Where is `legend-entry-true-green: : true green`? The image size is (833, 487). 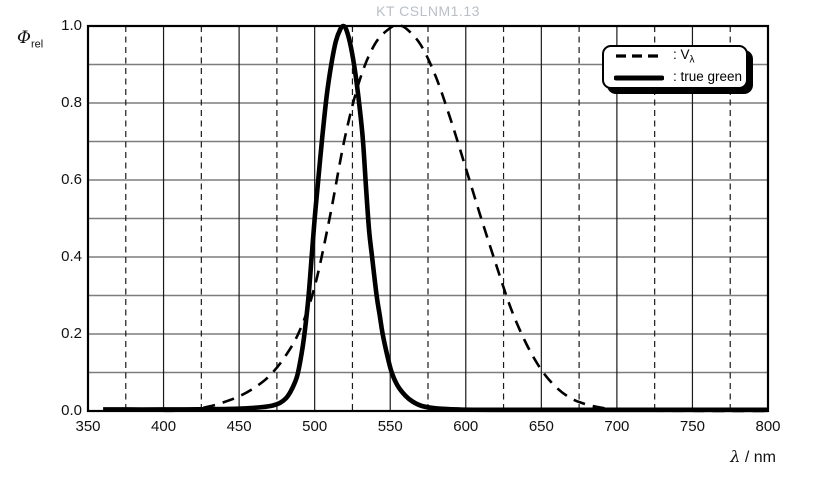 legend-entry-true-green: : true green is located at coordinates (678, 78).